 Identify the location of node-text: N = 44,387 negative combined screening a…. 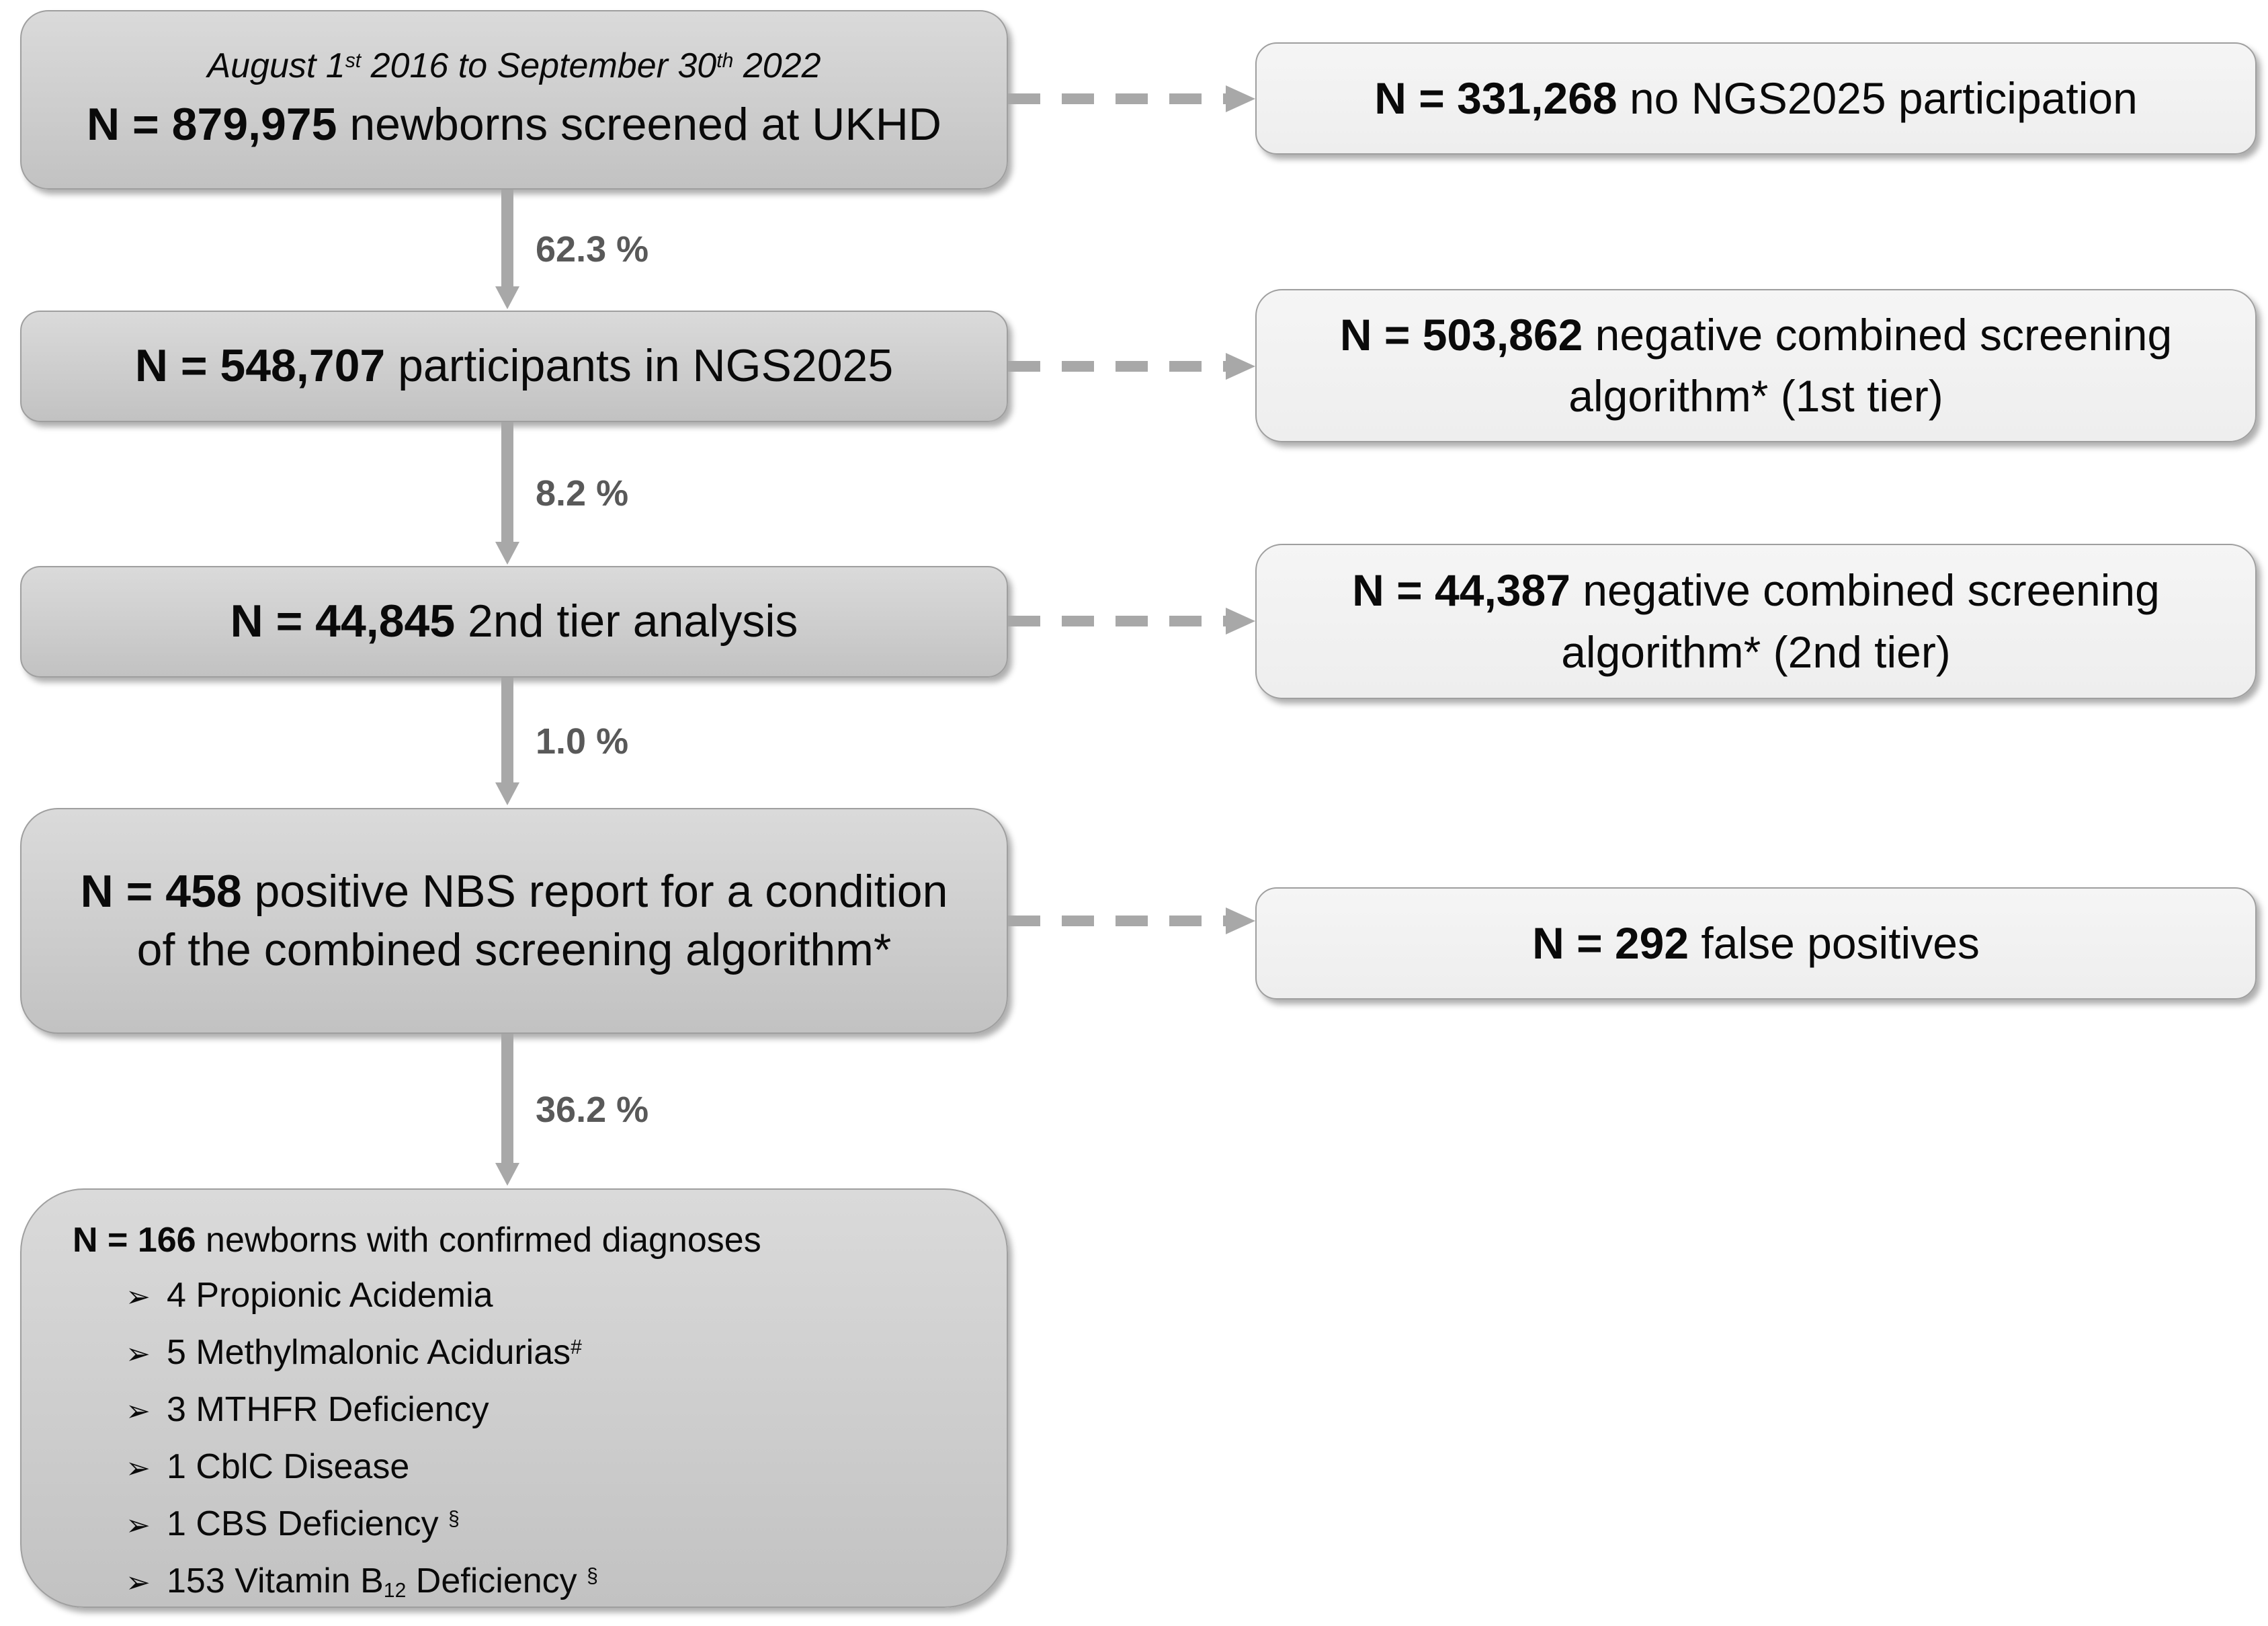
(1756, 621).